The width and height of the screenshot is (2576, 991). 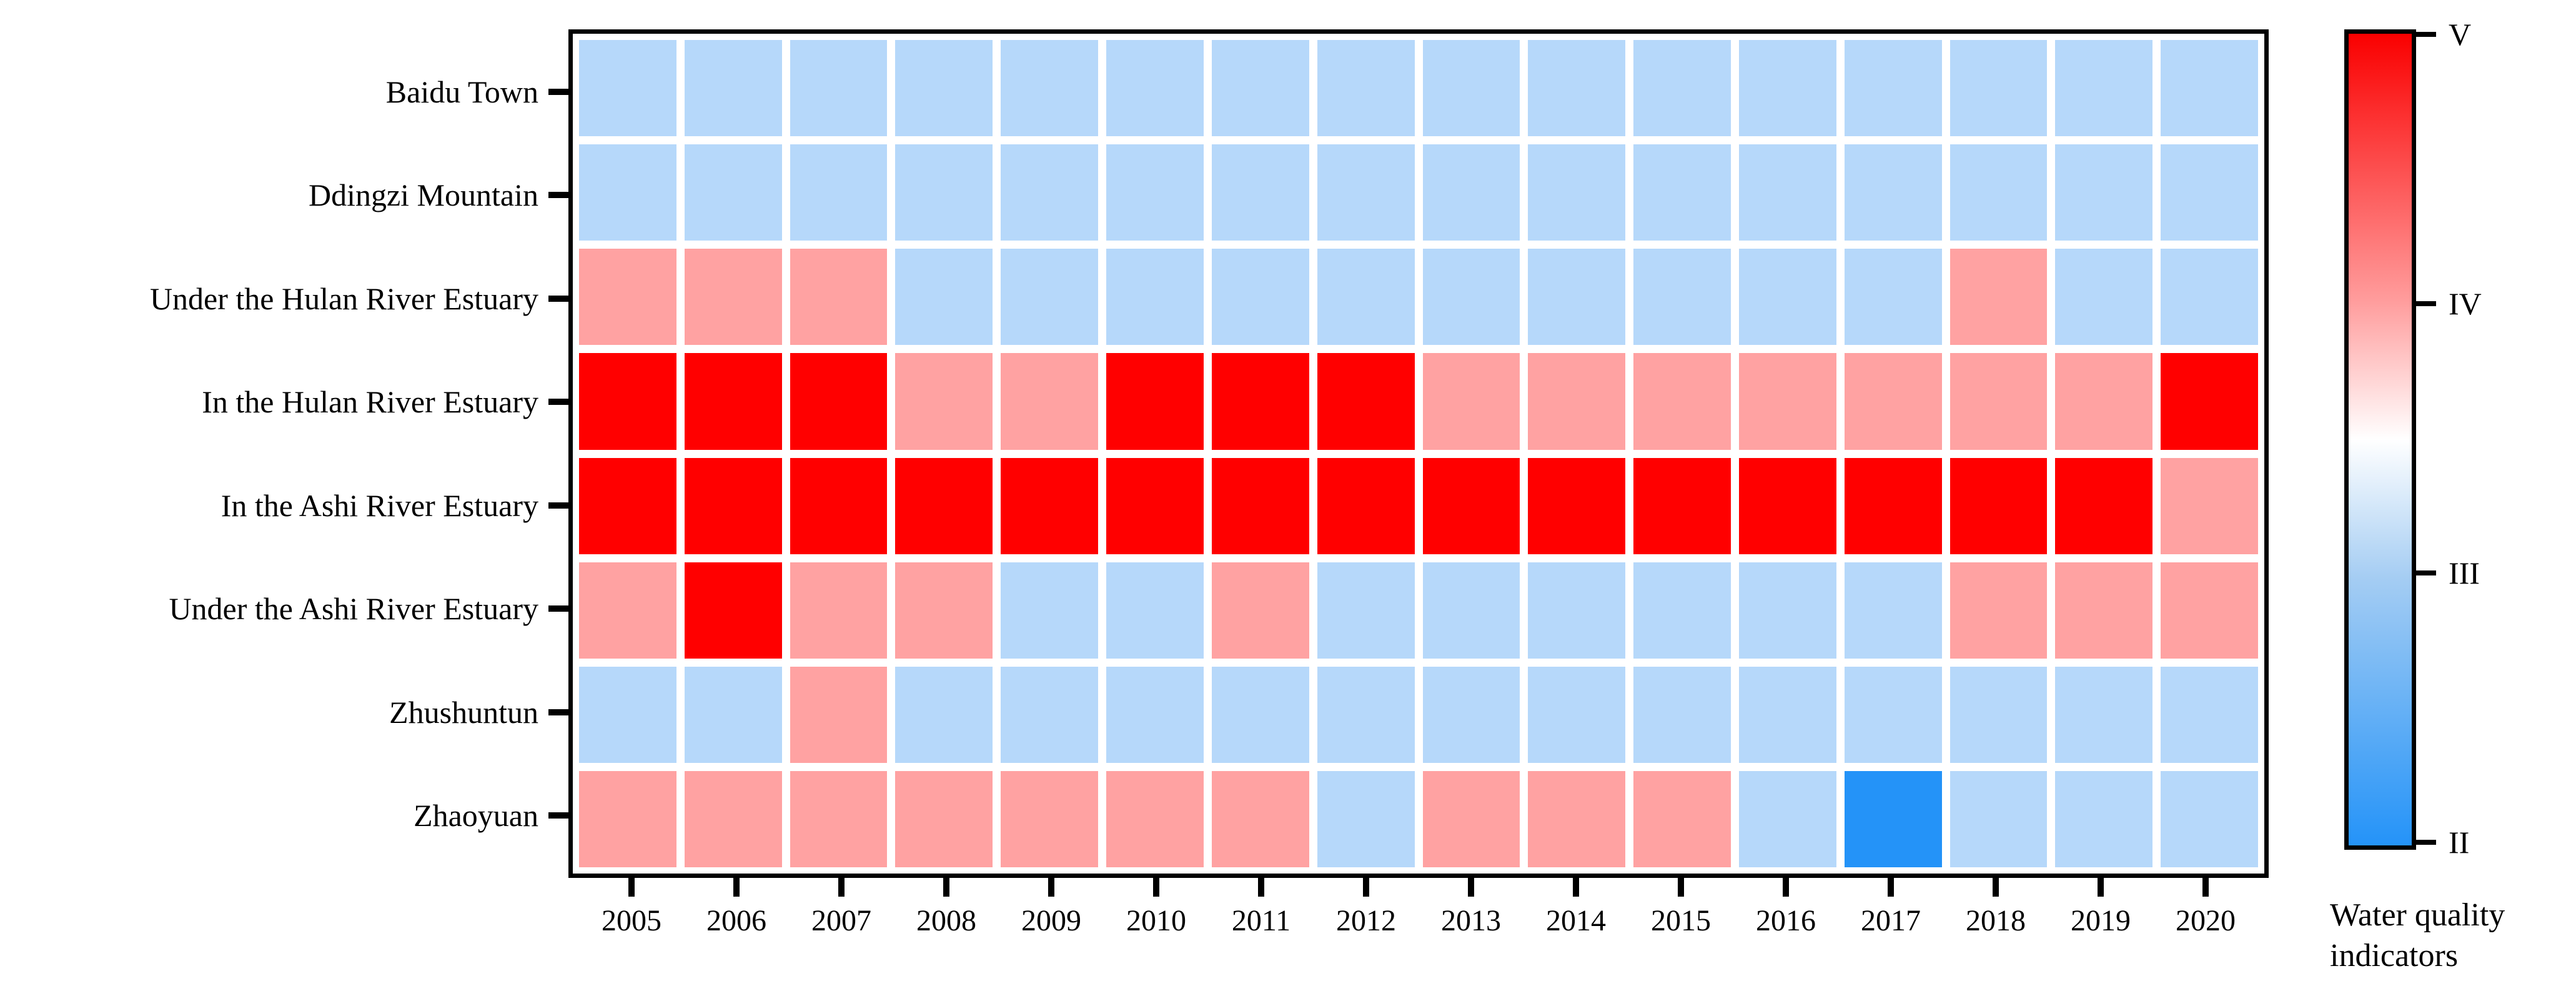 I want to click on y-axis-label: Zhushuntun, so click(x=463, y=712).